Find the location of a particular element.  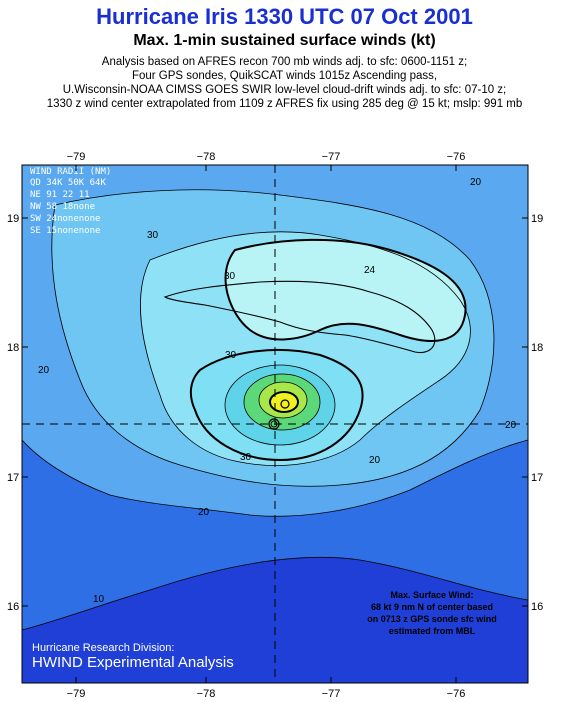

lat-label-left: 16 is located at coordinates (13, 607).